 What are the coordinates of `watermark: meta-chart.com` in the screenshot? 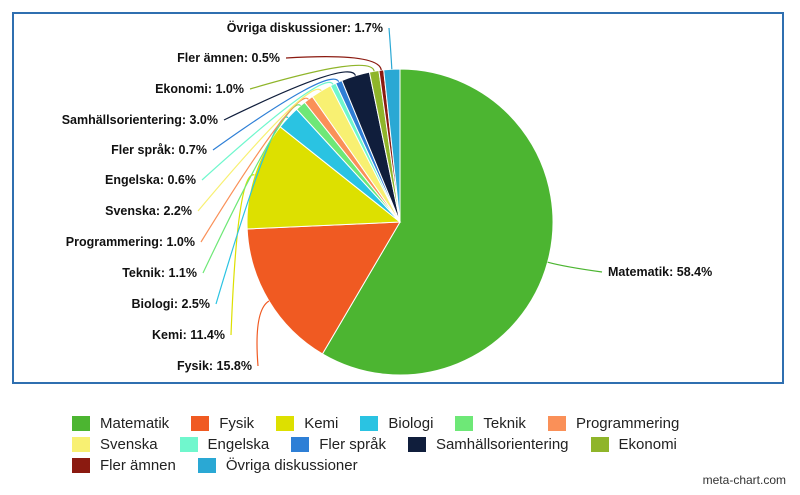 It's located at (744, 480).